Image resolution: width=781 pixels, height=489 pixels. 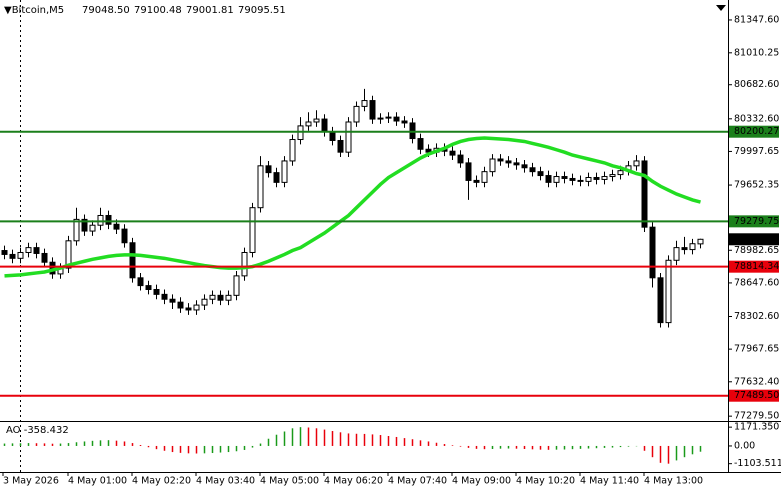 I want to click on ao-tick-label: 0.00, so click(x=744, y=445).